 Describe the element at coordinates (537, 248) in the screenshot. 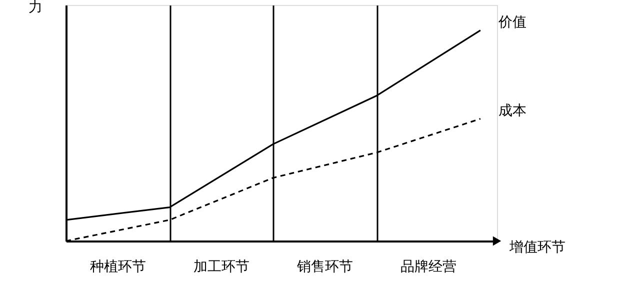

I see `x-axis-title: 增值环节` at that location.